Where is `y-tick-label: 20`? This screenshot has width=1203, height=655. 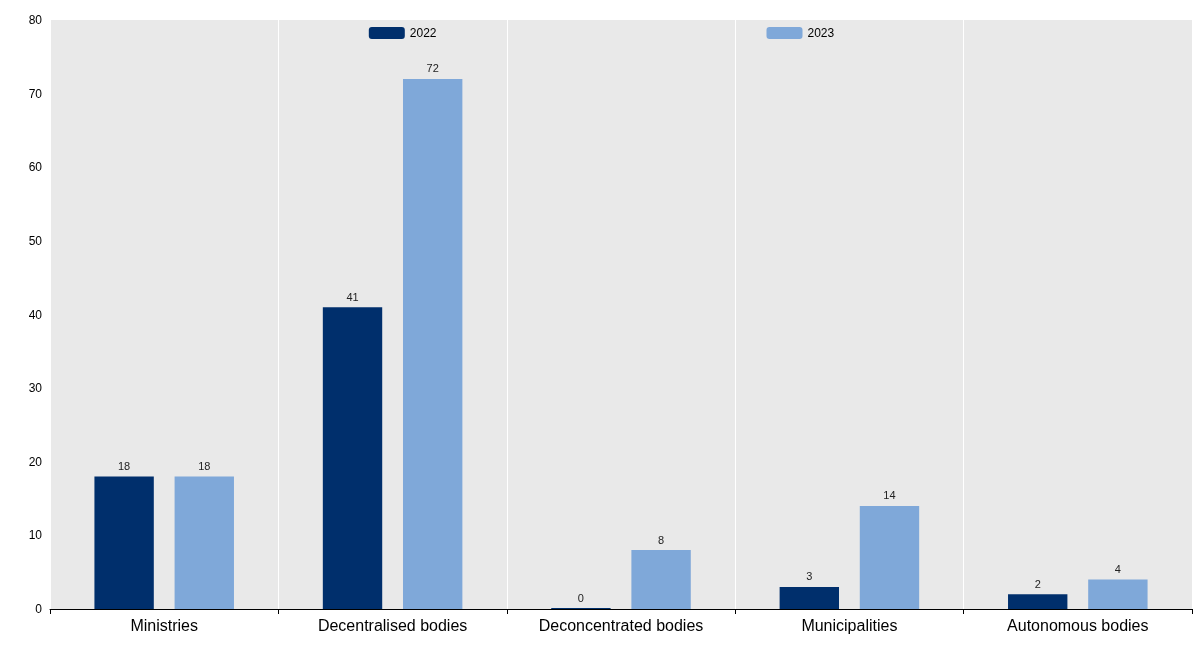
y-tick-label: 20 is located at coordinates (35, 461).